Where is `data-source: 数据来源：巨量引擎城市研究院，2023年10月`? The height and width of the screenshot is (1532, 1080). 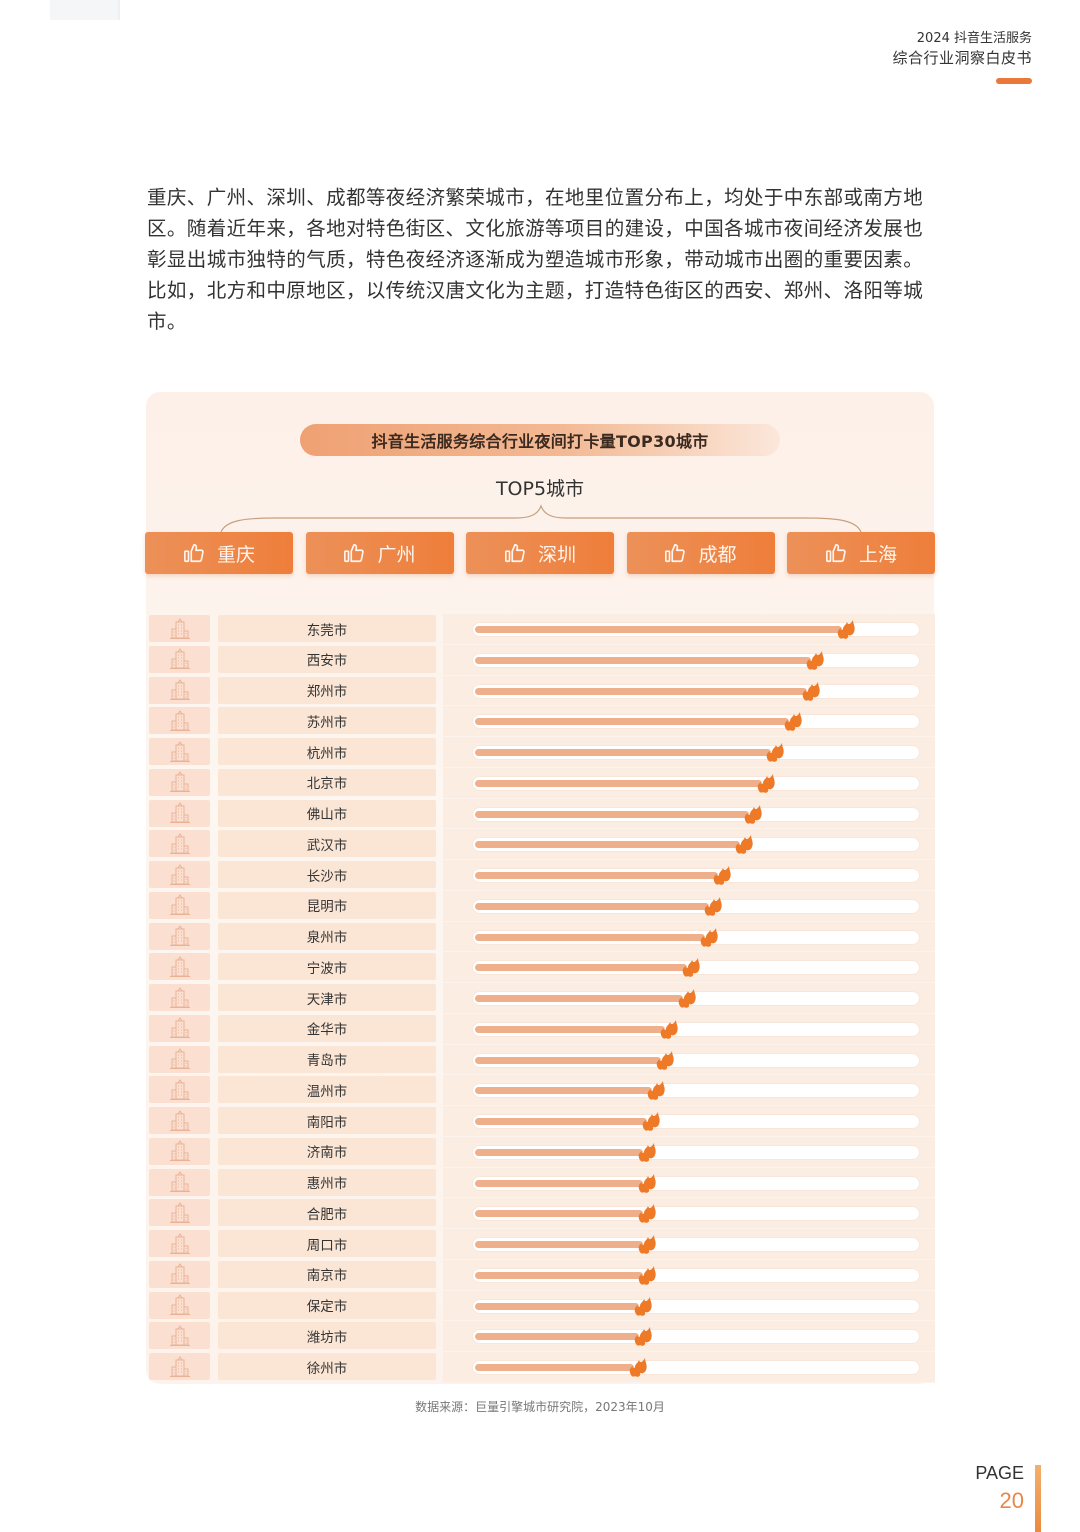
data-source: 数据来源：巨量引擎城市研究院，2023年10月 is located at coordinates (540, 1407).